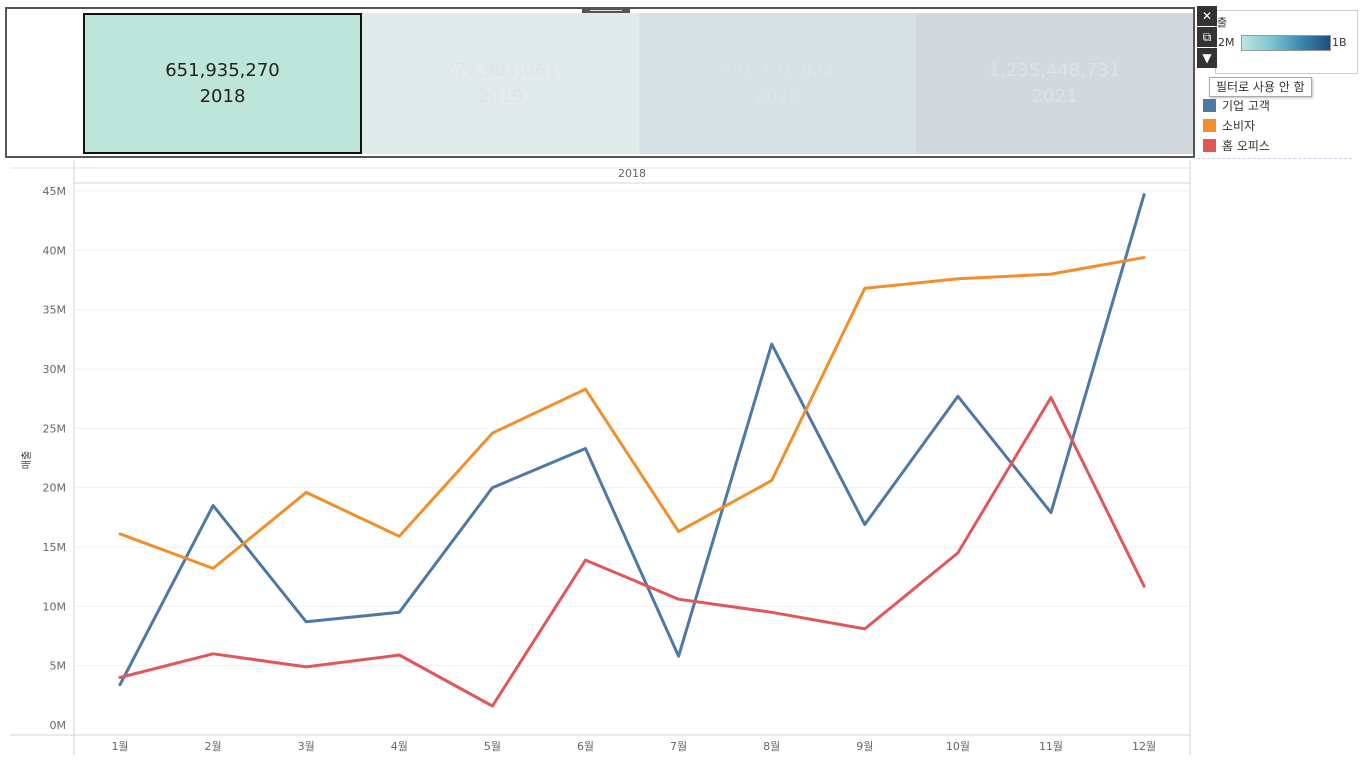  I want to click on legend-item-consumer: 소비자, so click(1229, 125).